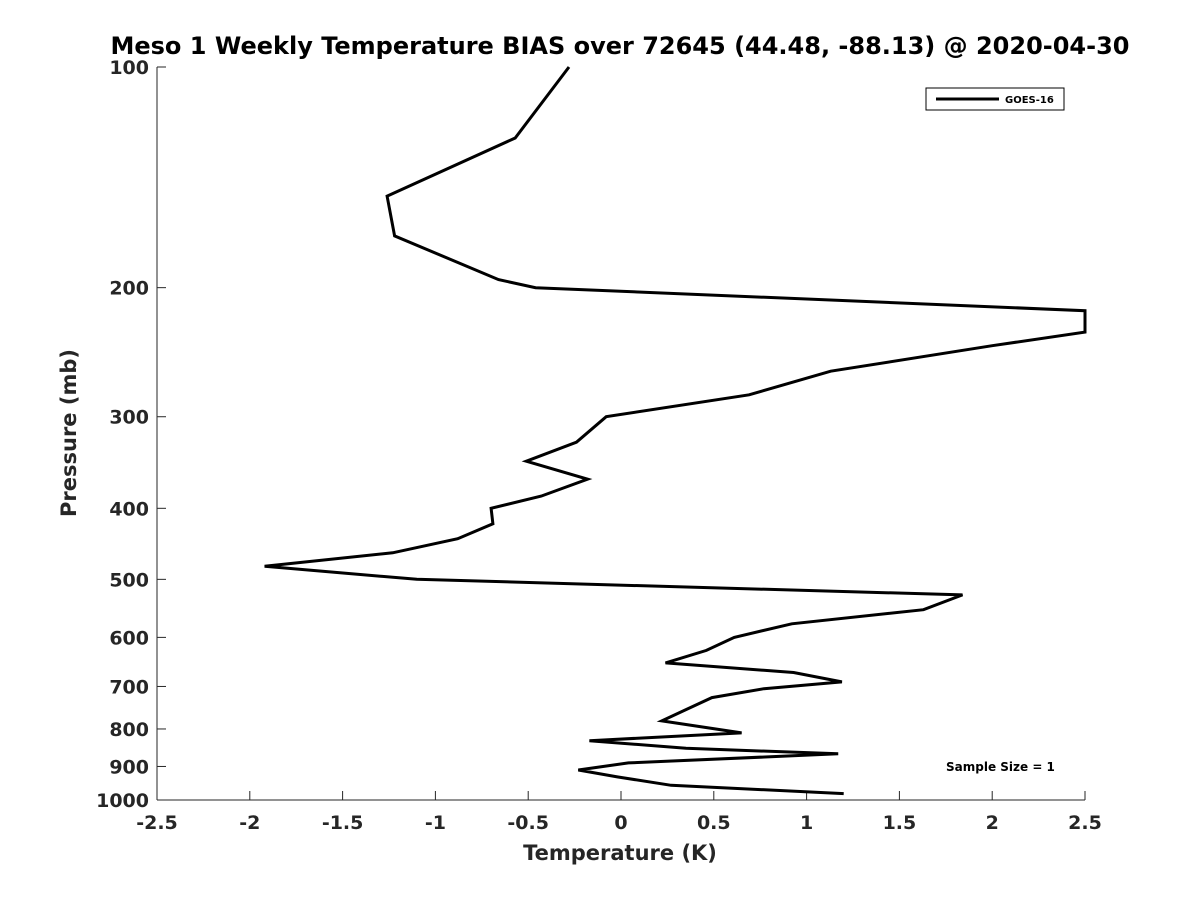 The image size is (1200, 900). I want to click on x-tick-label: 2, so click(992, 823).